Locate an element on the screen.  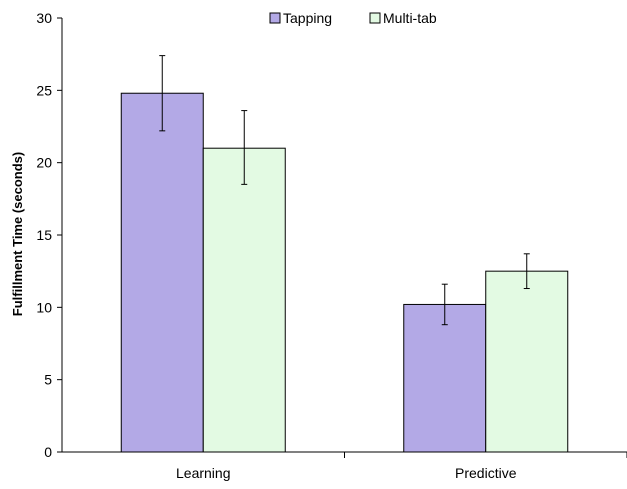
x-tick-label: Predictive is located at coordinates (486, 473).